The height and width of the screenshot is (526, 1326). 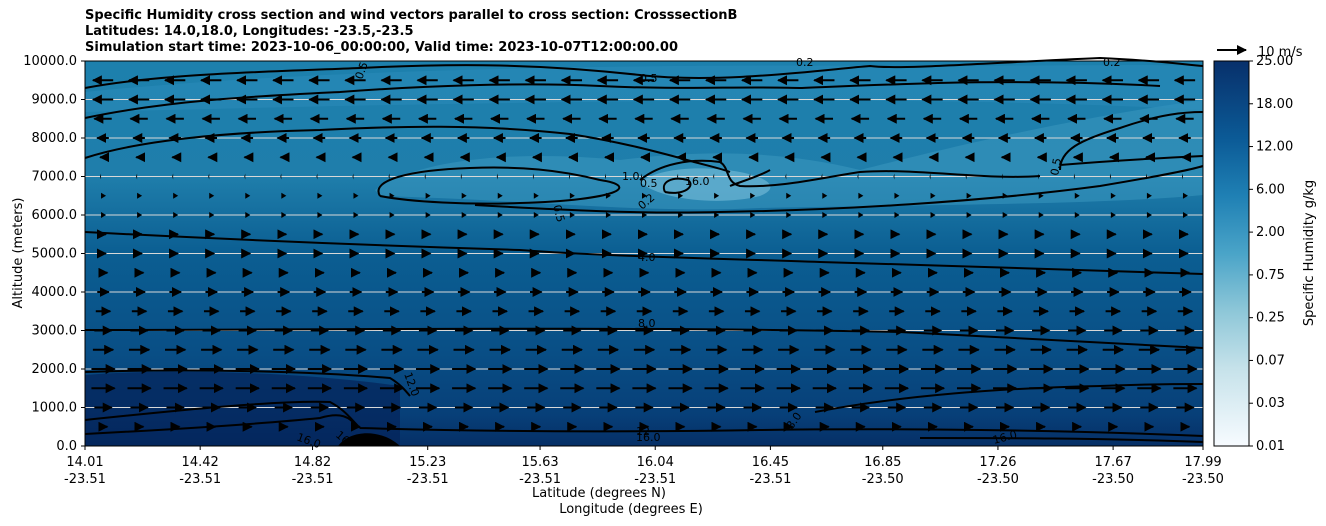 What do you see at coordinates (1270, 275) in the screenshot?
I see `colorbar-tick-label: 0.75` at bounding box center [1270, 275].